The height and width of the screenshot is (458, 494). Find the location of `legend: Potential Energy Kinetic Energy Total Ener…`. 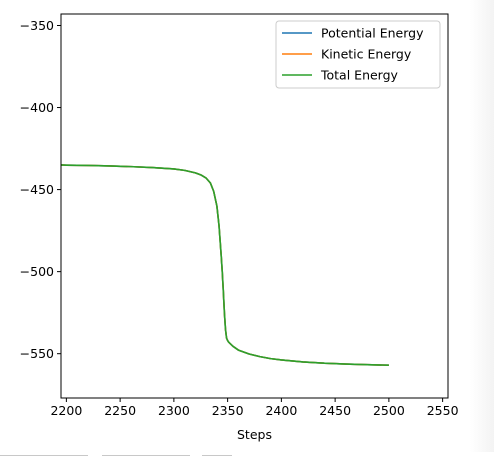

legend: Potential Energy Kinetic Energy Total Ener… is located at coordinates (358, 54).